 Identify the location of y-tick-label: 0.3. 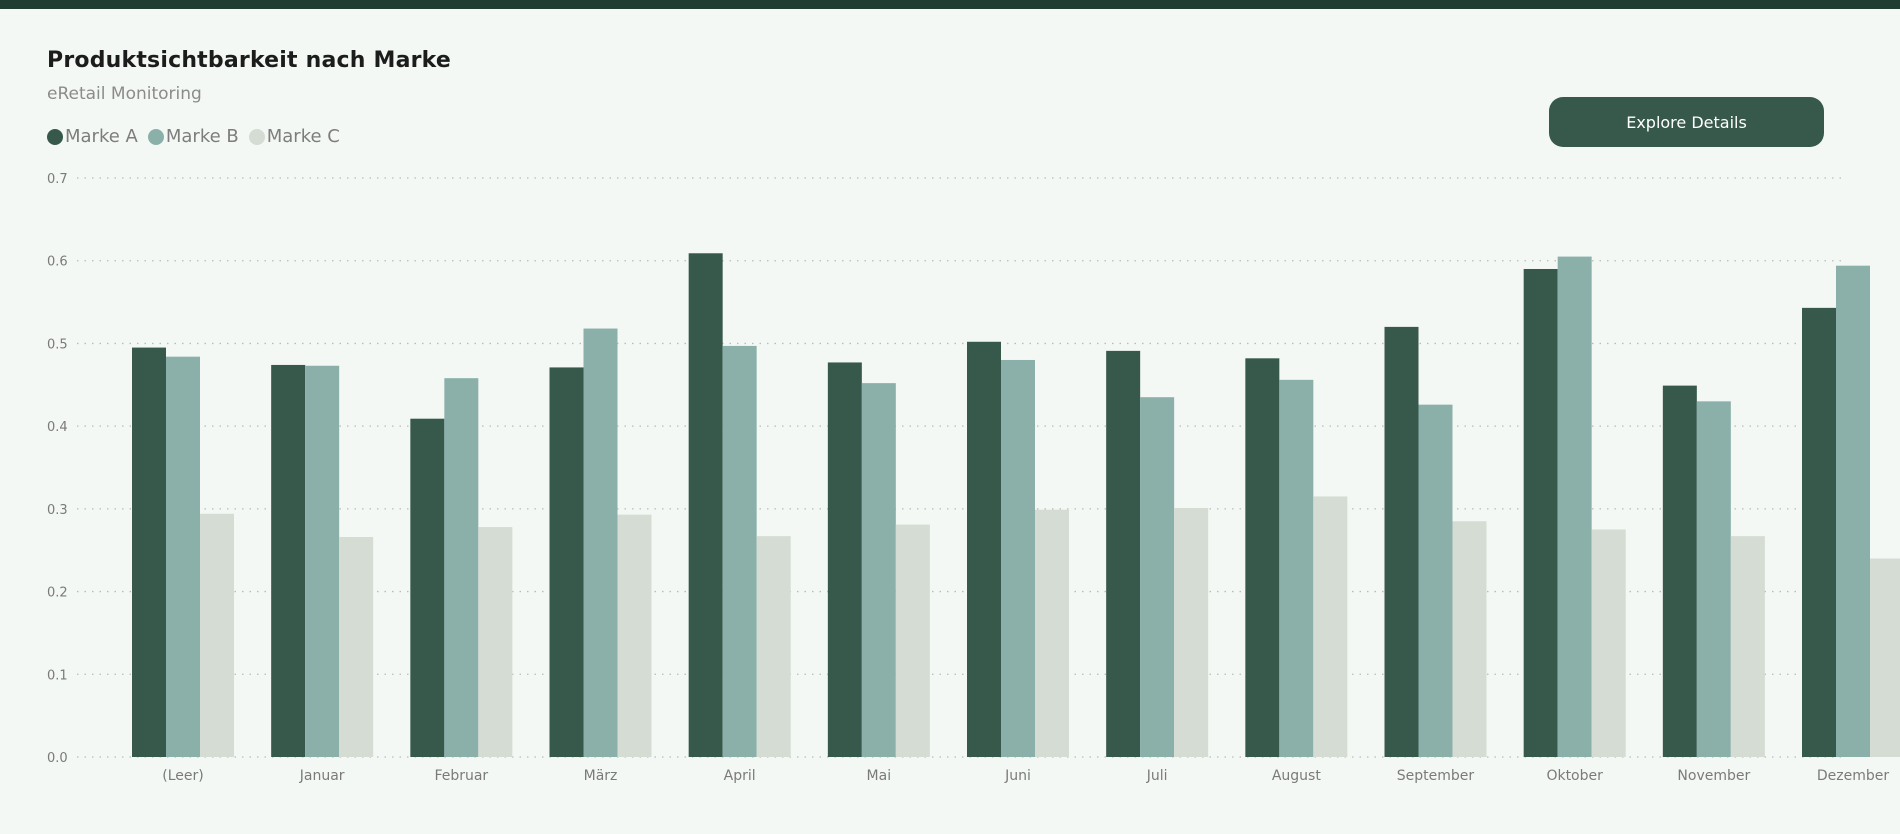
(57, 510).